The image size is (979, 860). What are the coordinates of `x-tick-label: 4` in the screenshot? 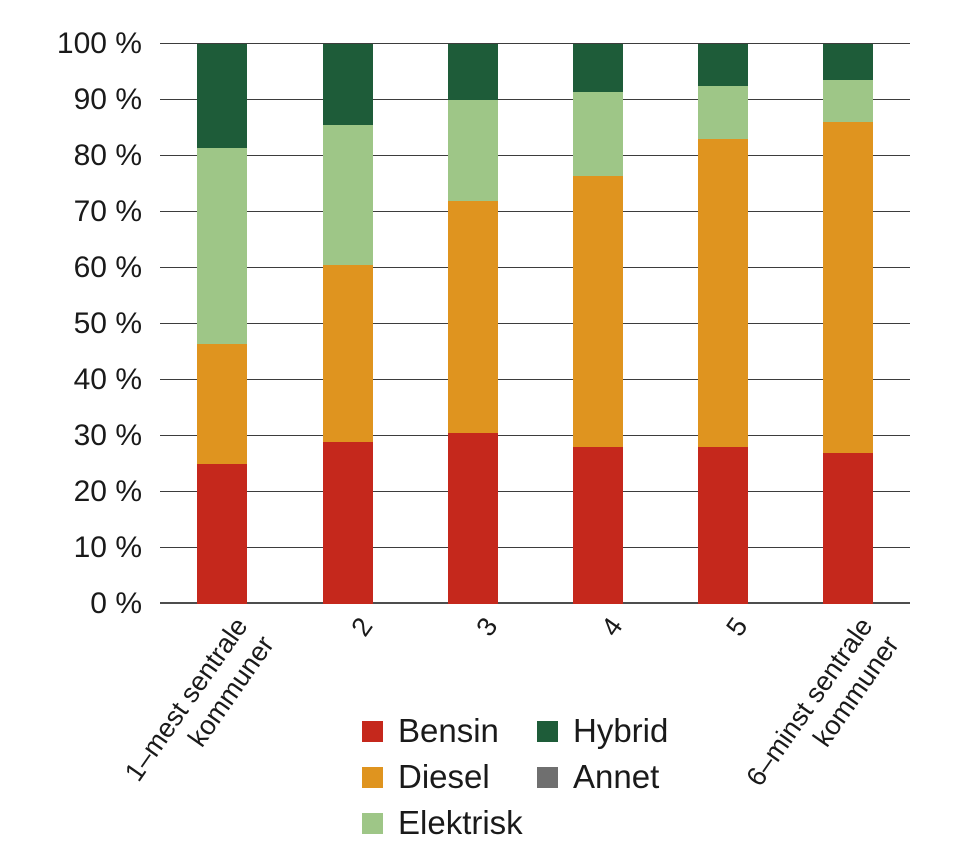 It's located at (612, 627).